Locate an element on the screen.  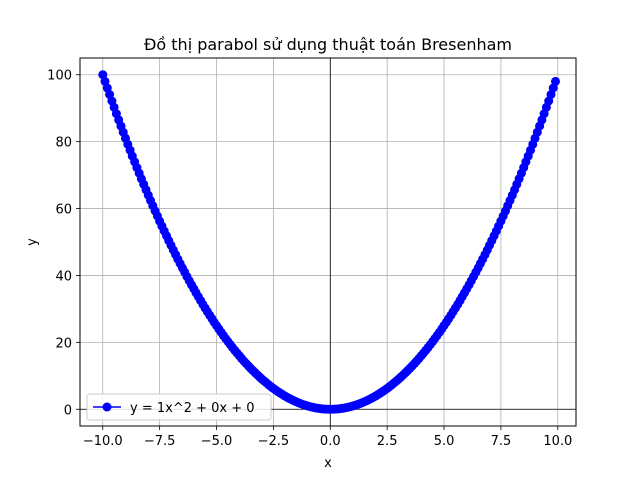
legend-marker is located at coordinates (107, 407).